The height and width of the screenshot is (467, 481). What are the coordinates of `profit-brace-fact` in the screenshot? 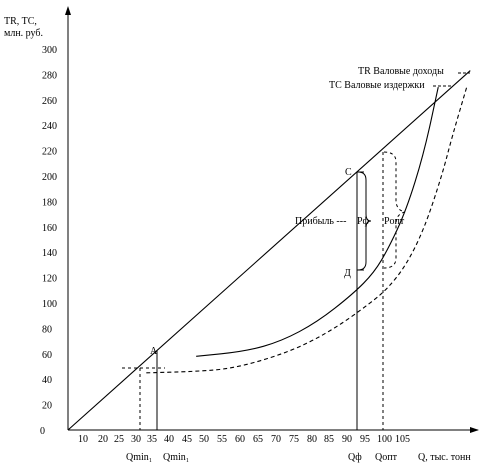 It's located at (364, 221).